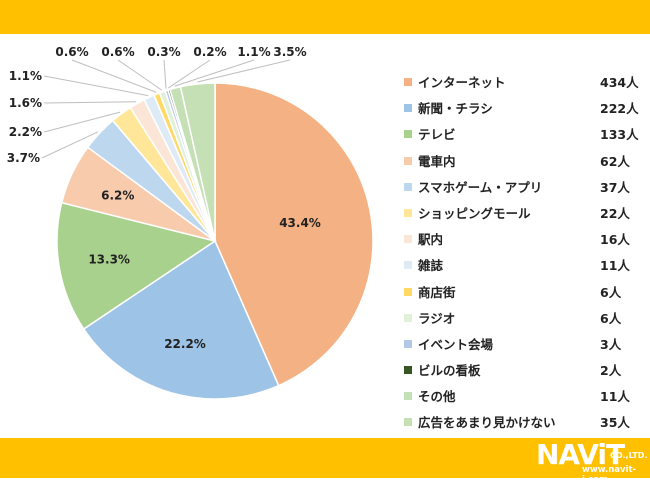  What do you see at coordinates (615, 213) in the screenshot?
I see `legend-count: 22人` at bounding box center [615, 213].